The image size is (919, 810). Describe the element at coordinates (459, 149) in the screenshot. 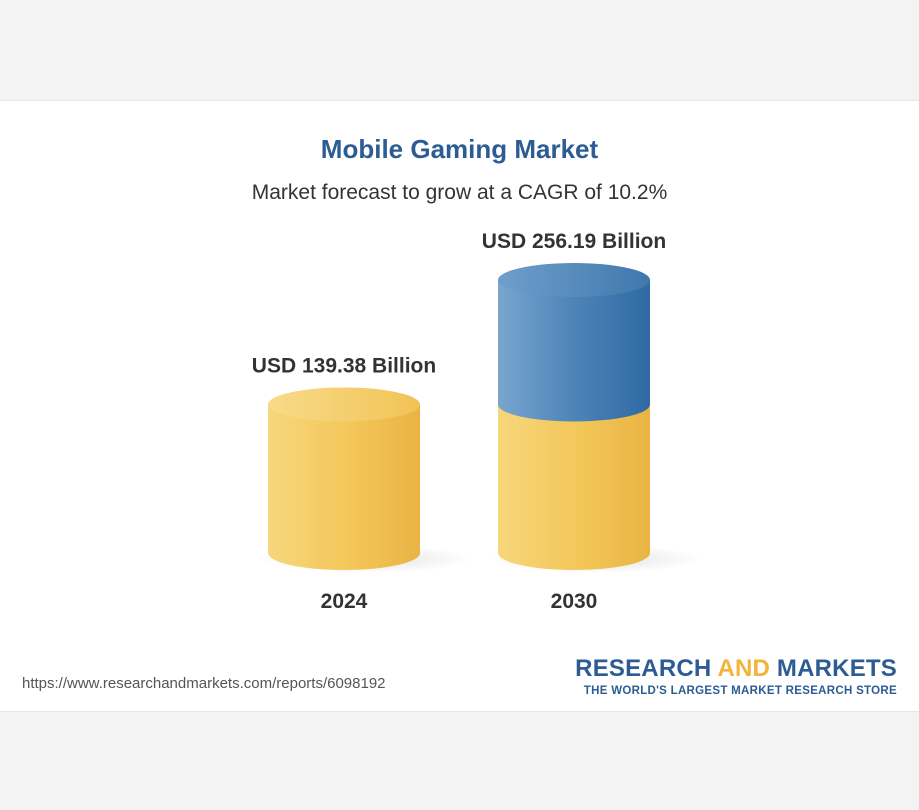

I see `chart-title: Mobile Gaming Market` at that location.